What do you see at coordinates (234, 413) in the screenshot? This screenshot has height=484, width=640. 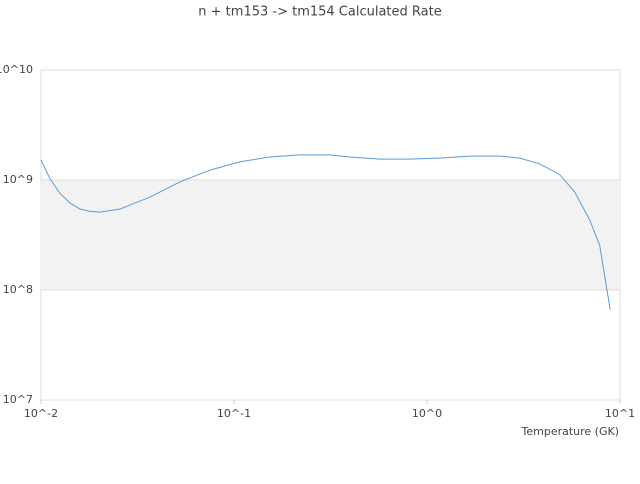 I see `x-tick-label: 10^-1` at bounding box center [234, 413].